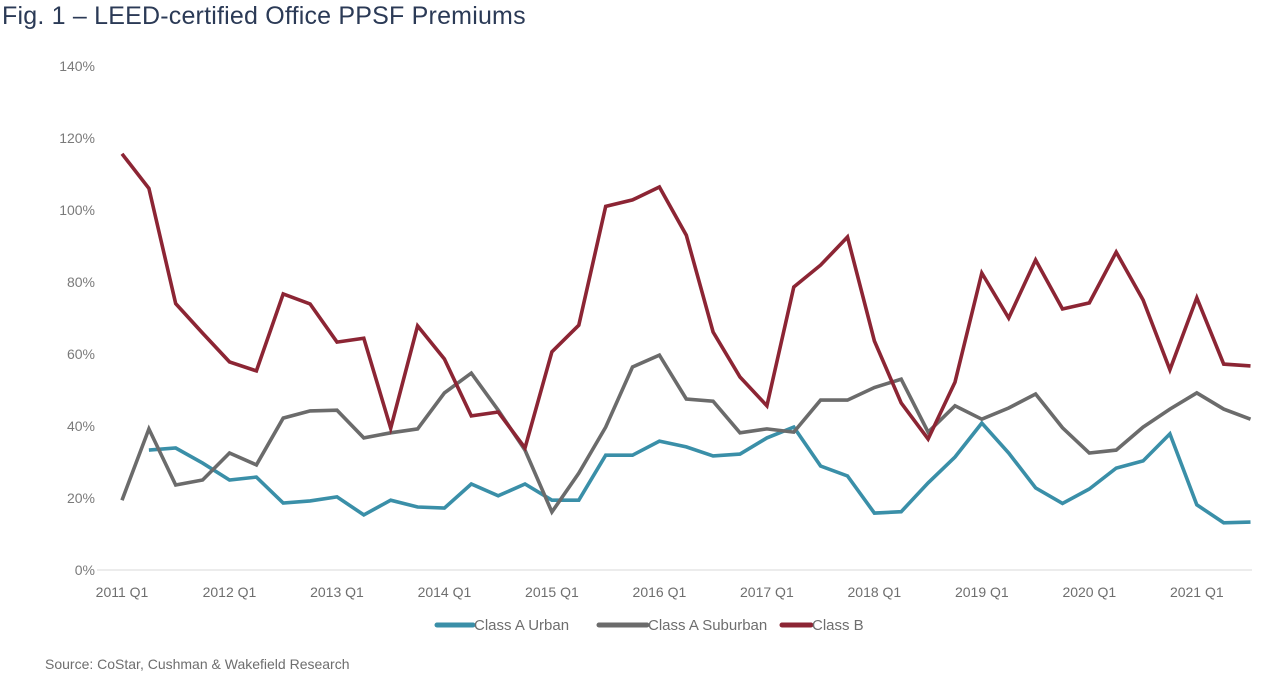  Describe the element at coordinates (122, 592) in the screenshot. I see `x-tick-label: 2011 Q1` at that location.